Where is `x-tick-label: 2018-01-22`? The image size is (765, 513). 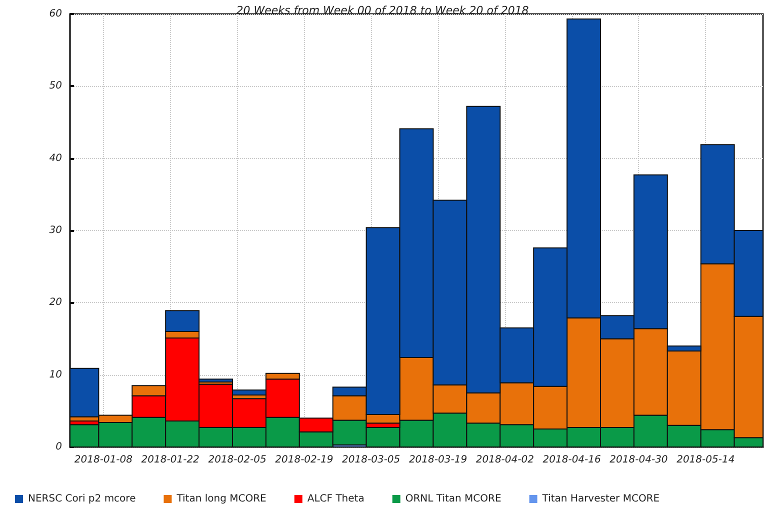
x-tick-label: 2018-01-22 is located at coordinates (170, 460).